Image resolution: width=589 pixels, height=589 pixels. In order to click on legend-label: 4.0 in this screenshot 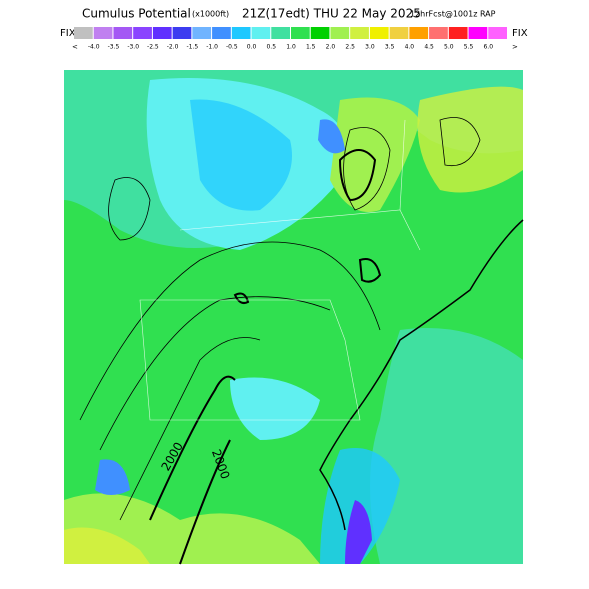, I will do `click(410, 47)`.